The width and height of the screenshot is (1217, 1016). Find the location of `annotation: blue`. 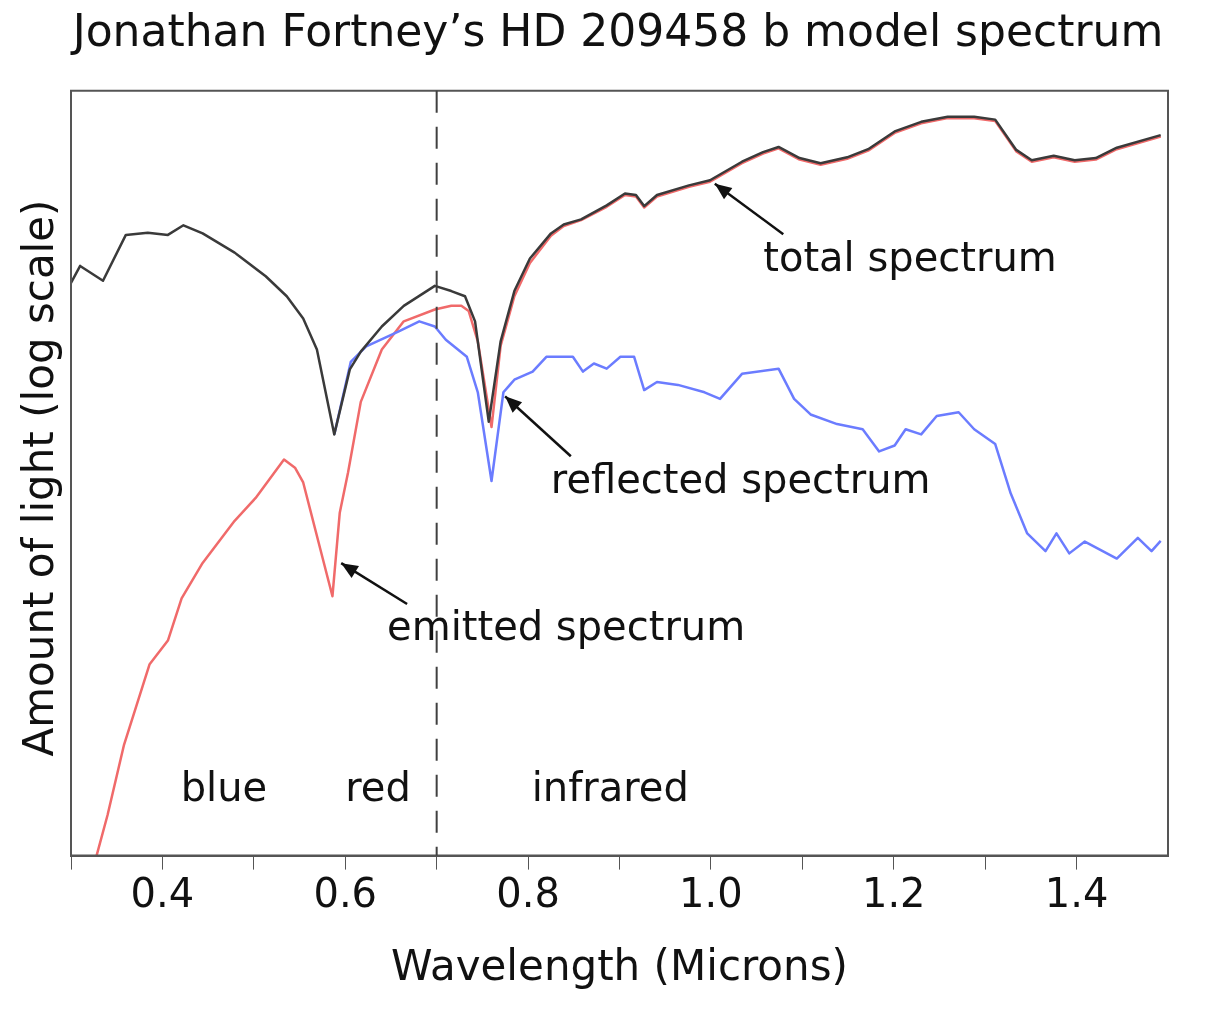

annotation: blue is located at coordinates (224, 786).